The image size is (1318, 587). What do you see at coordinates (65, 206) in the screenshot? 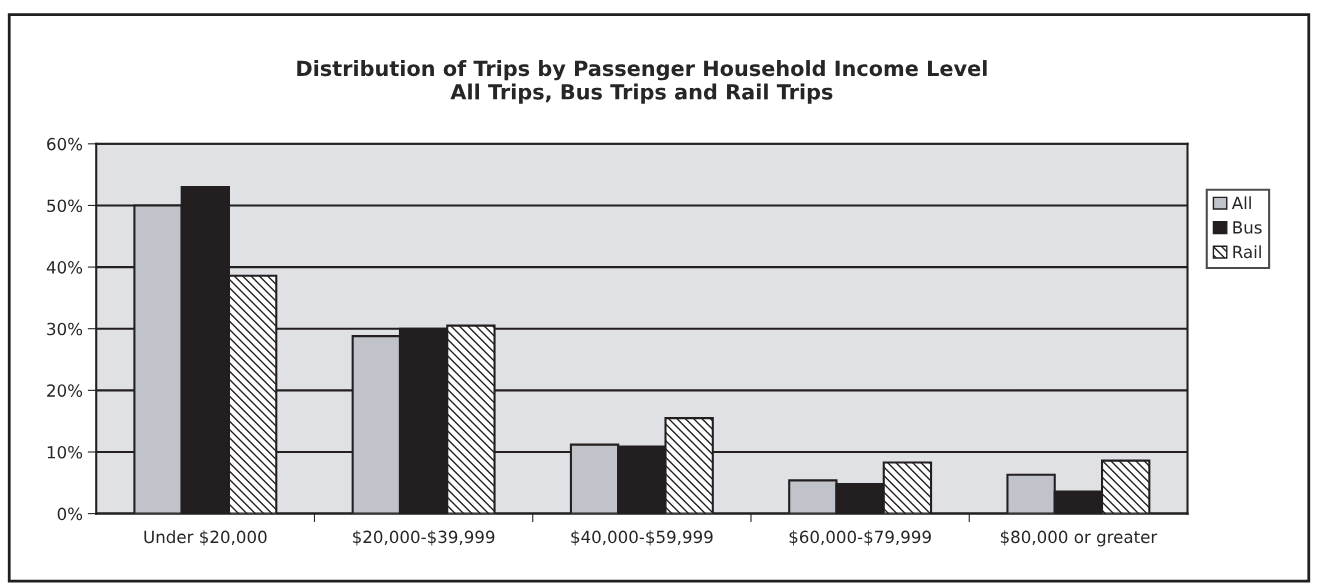
I see `y-tick-label: 50%` at bounding box center [65, 206].